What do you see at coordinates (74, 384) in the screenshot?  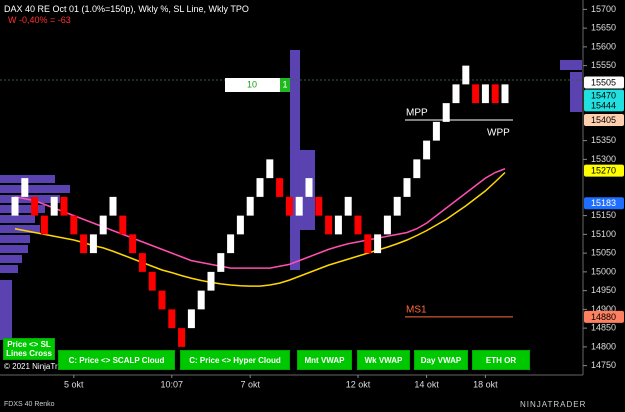 I see `x-tick-label: 5 okt` at bounding box center [74, 384].